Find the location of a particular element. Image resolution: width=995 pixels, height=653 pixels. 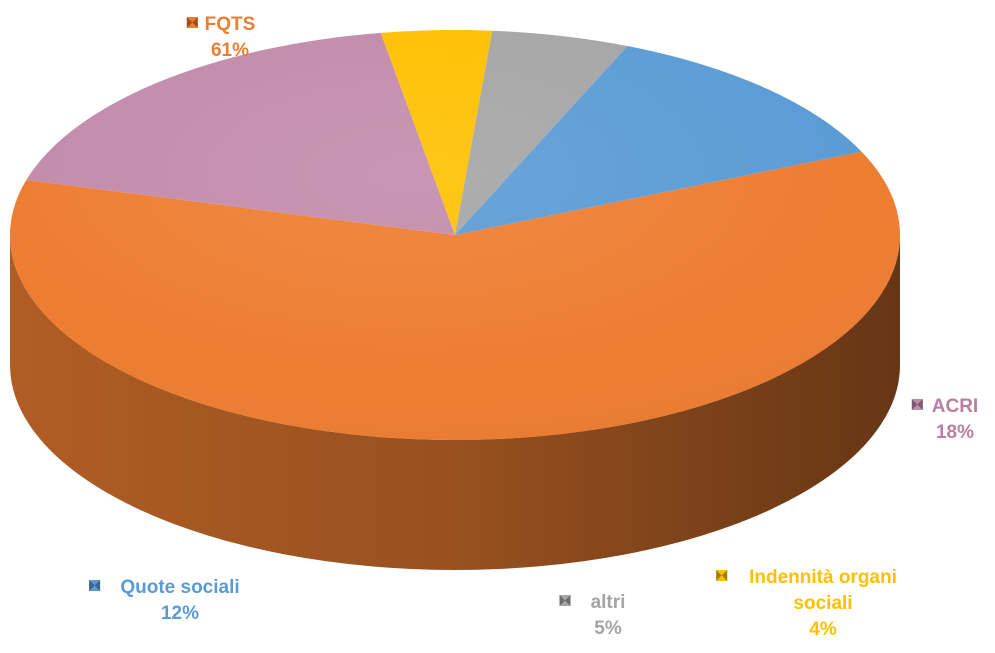

legend-marker-indennit-organi-sociali is located at coordinates (722, 575).